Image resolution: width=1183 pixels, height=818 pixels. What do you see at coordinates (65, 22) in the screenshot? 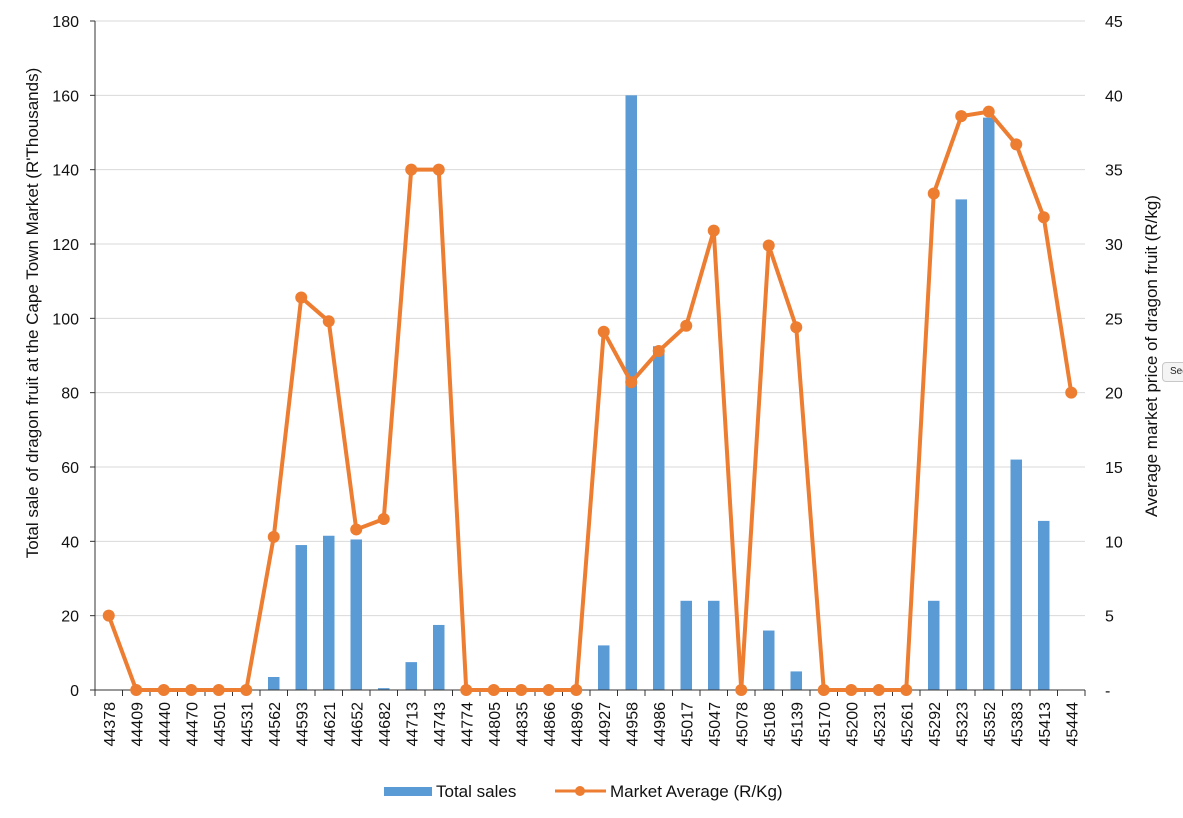
I see `left-axis-tick-label: 180` at bounding box center [65, 22].